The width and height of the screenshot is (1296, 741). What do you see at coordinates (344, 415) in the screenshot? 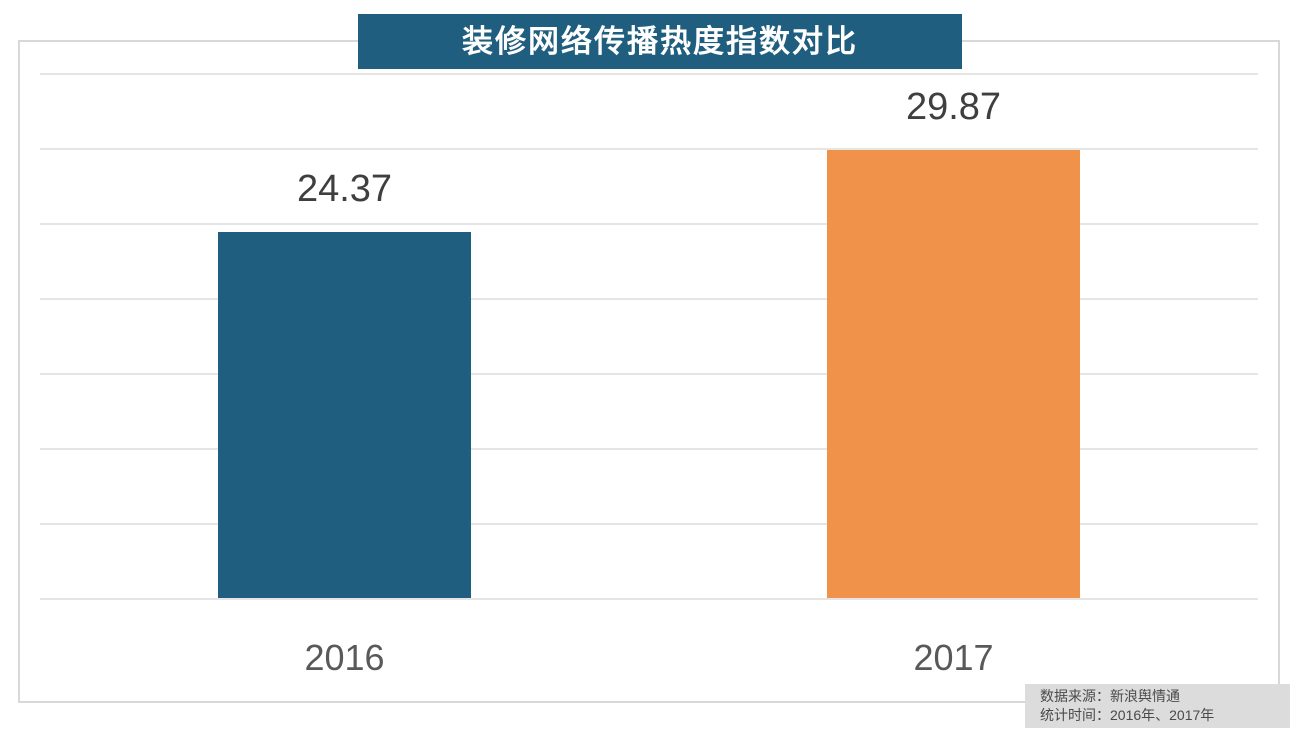
I see `bar-2016` at bounding box center [344, 415].